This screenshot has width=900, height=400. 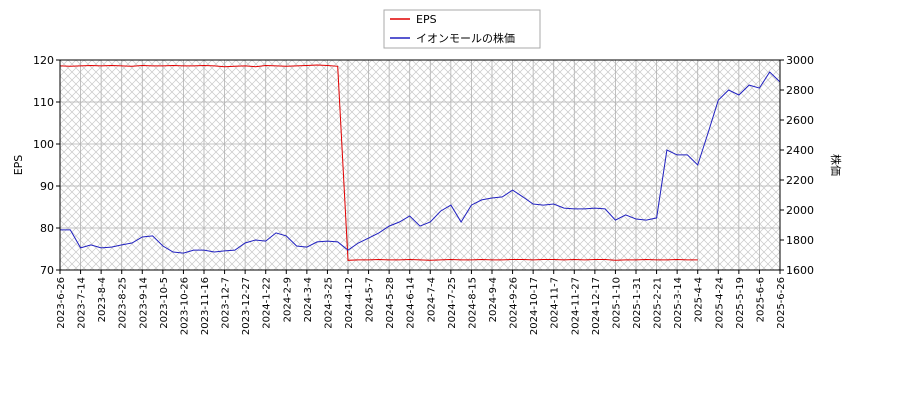 I want to click on legend: EPS イオンモールの株価, so click(x=462, y=29).